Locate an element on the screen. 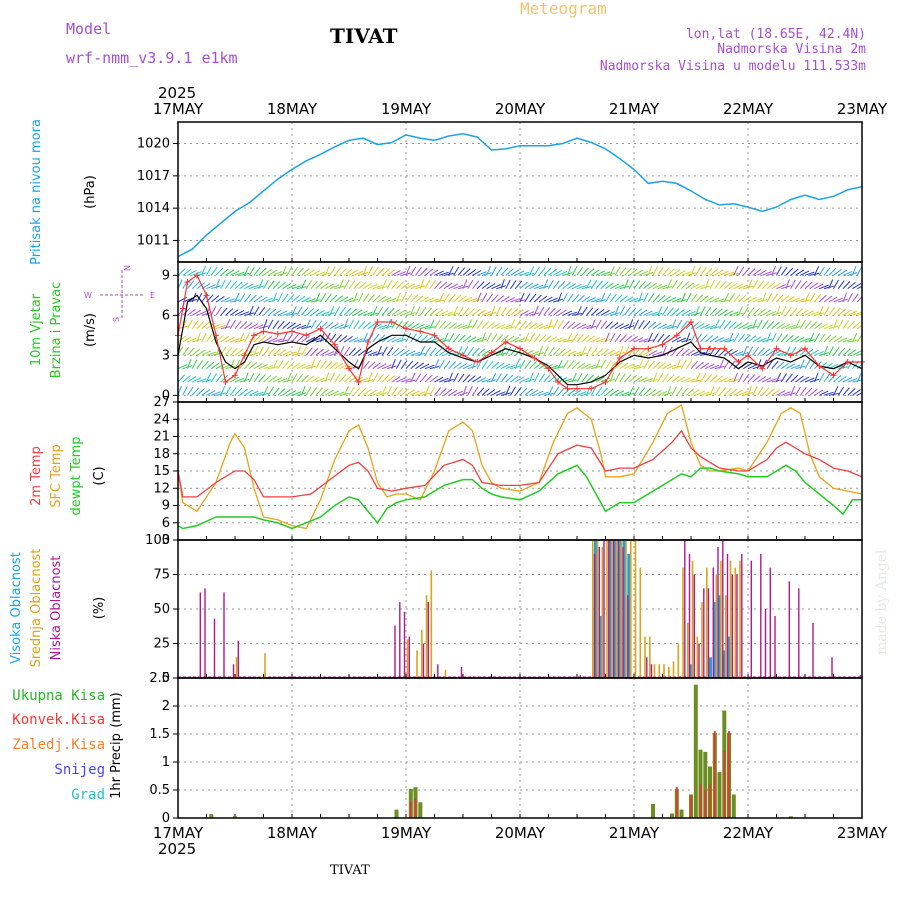  y-tick-label: 18 is located at coordinates (161, 454).